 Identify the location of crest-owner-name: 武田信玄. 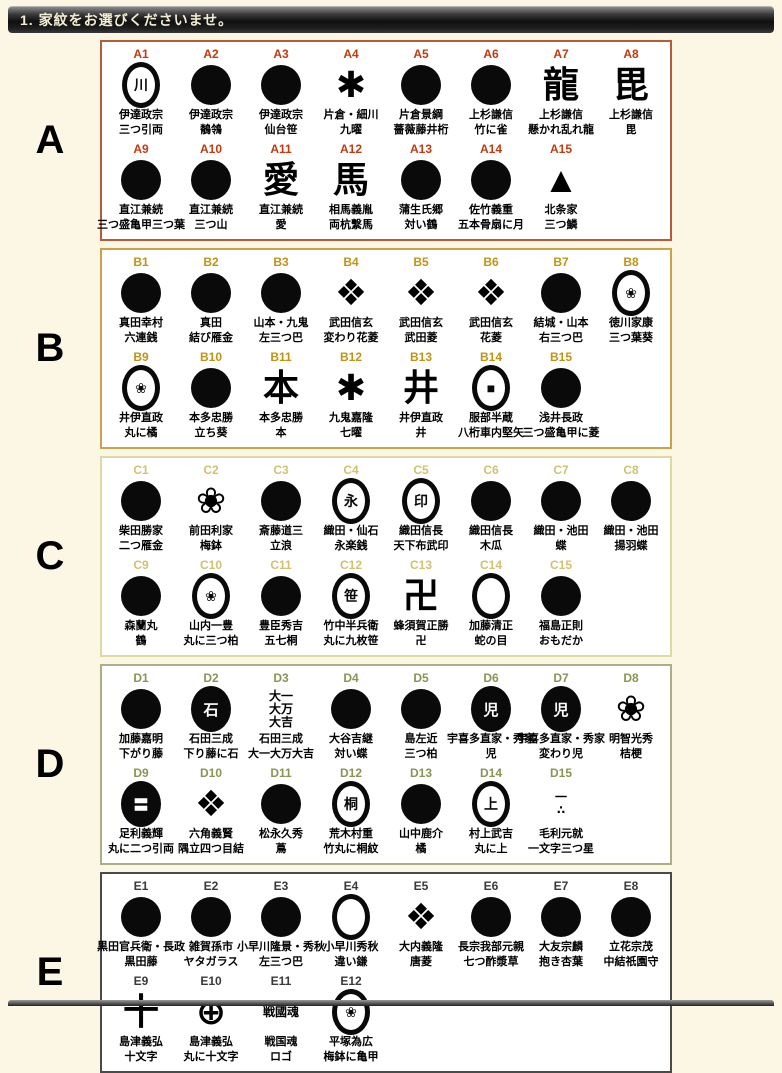
(491, 323).